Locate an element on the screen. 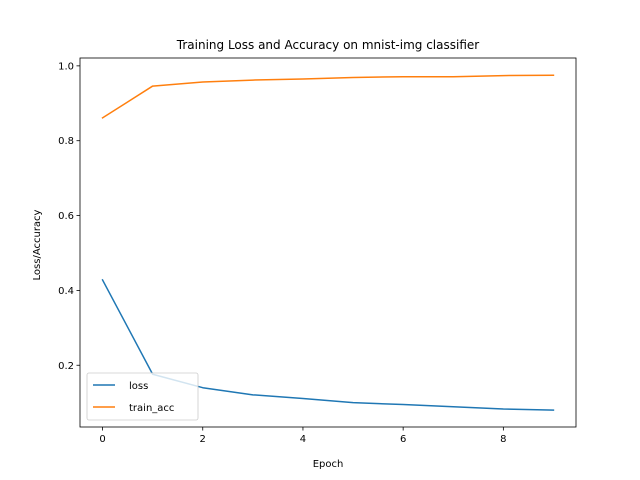  x-tick-label: 8 is located at coordinates (503, 439).